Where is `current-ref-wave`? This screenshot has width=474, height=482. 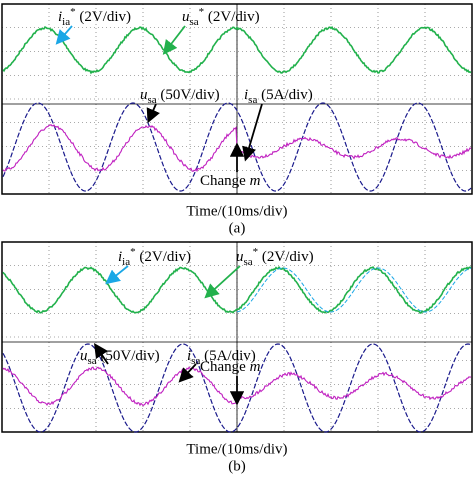
current-ref-wave is located at coordinates (354, 290).